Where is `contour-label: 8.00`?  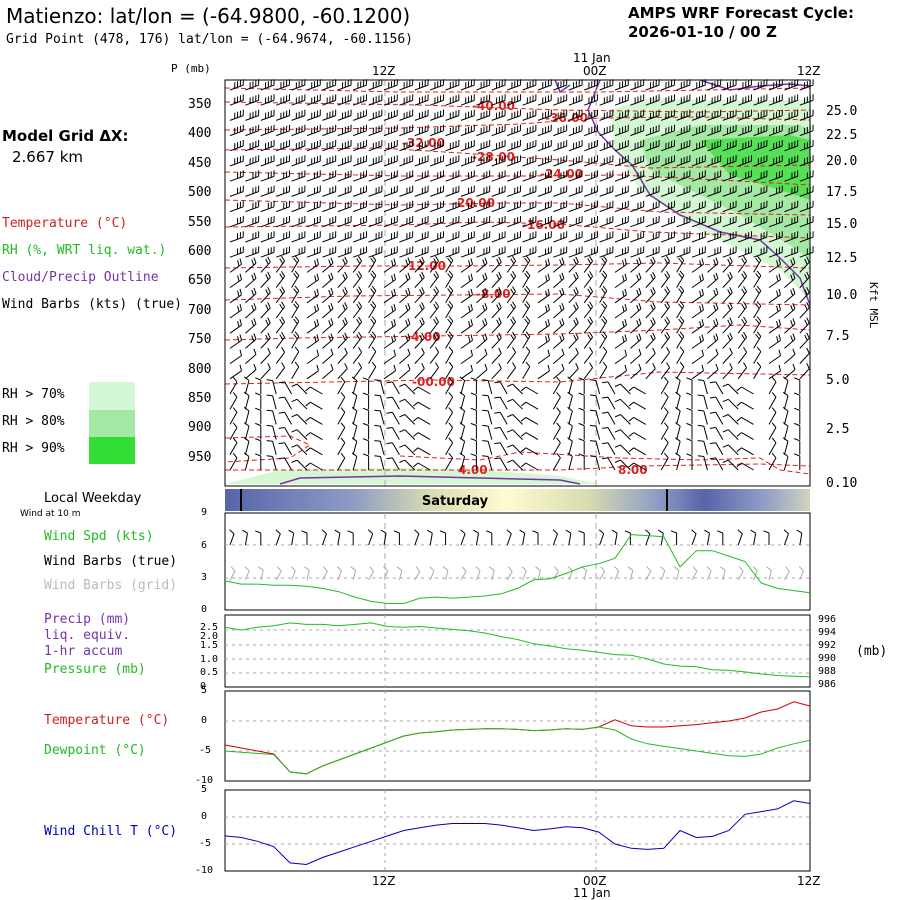
contour-label: 8.00 is located at coordinates (633, 470).